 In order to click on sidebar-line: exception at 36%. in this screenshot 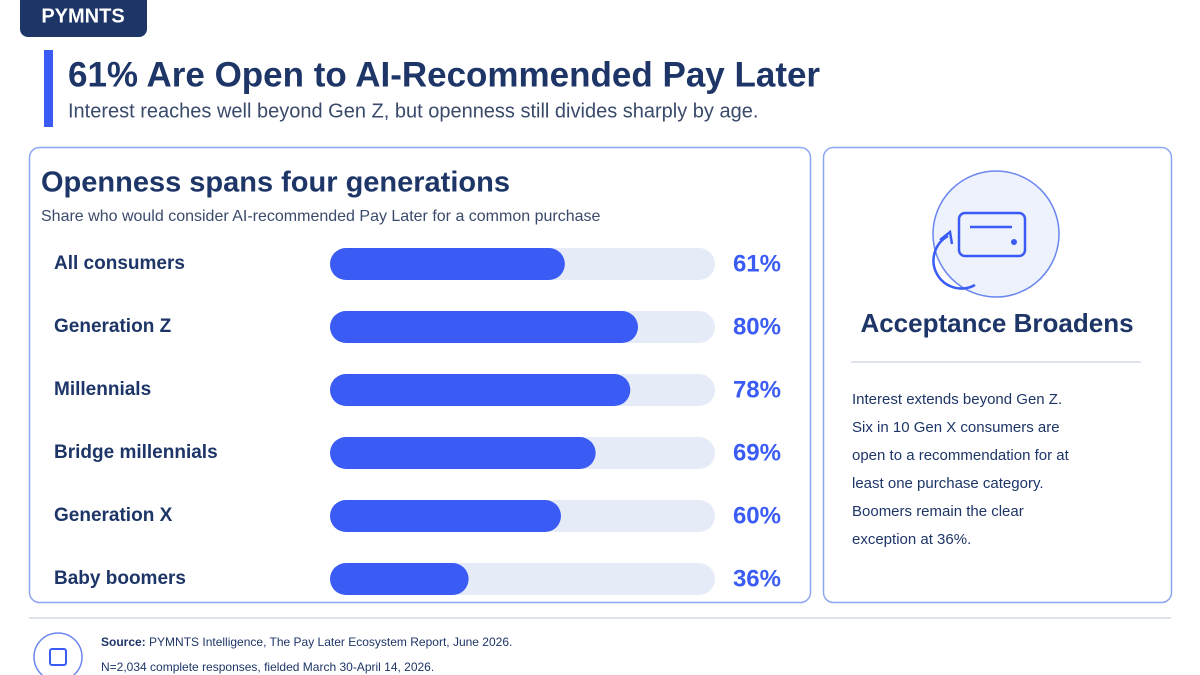, I will do `click(911, 539)`.